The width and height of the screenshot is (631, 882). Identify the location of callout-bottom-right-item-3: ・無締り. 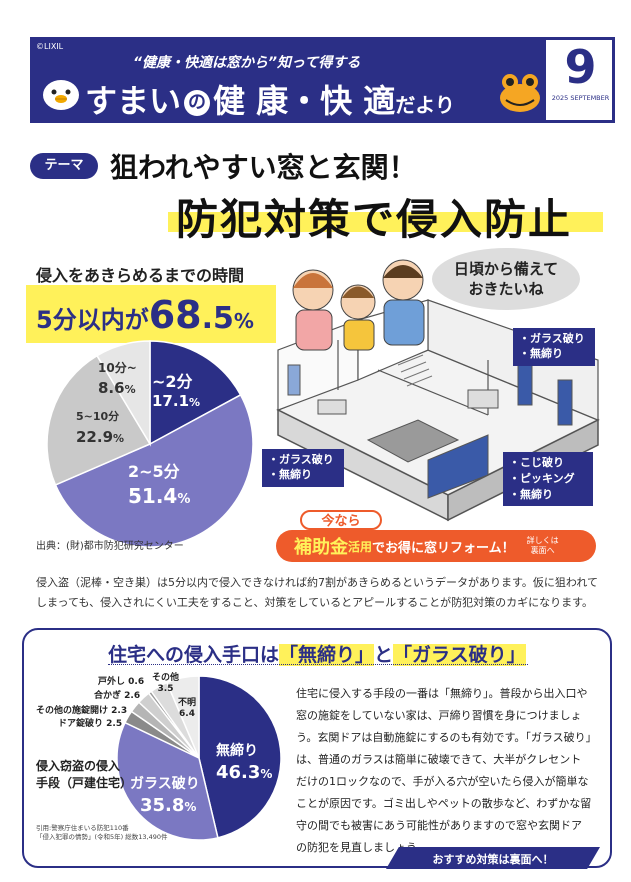
(531, 494).